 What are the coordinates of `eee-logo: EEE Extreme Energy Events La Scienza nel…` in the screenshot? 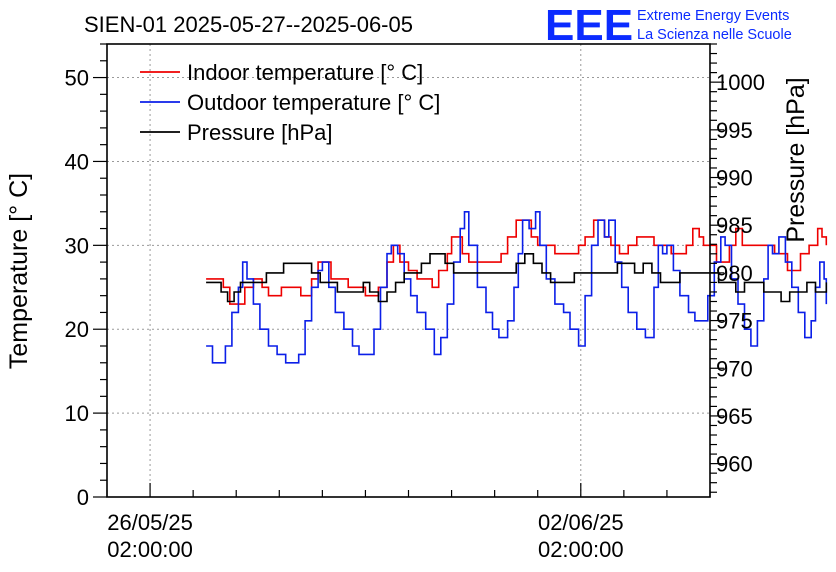 It's located at (668, 25).